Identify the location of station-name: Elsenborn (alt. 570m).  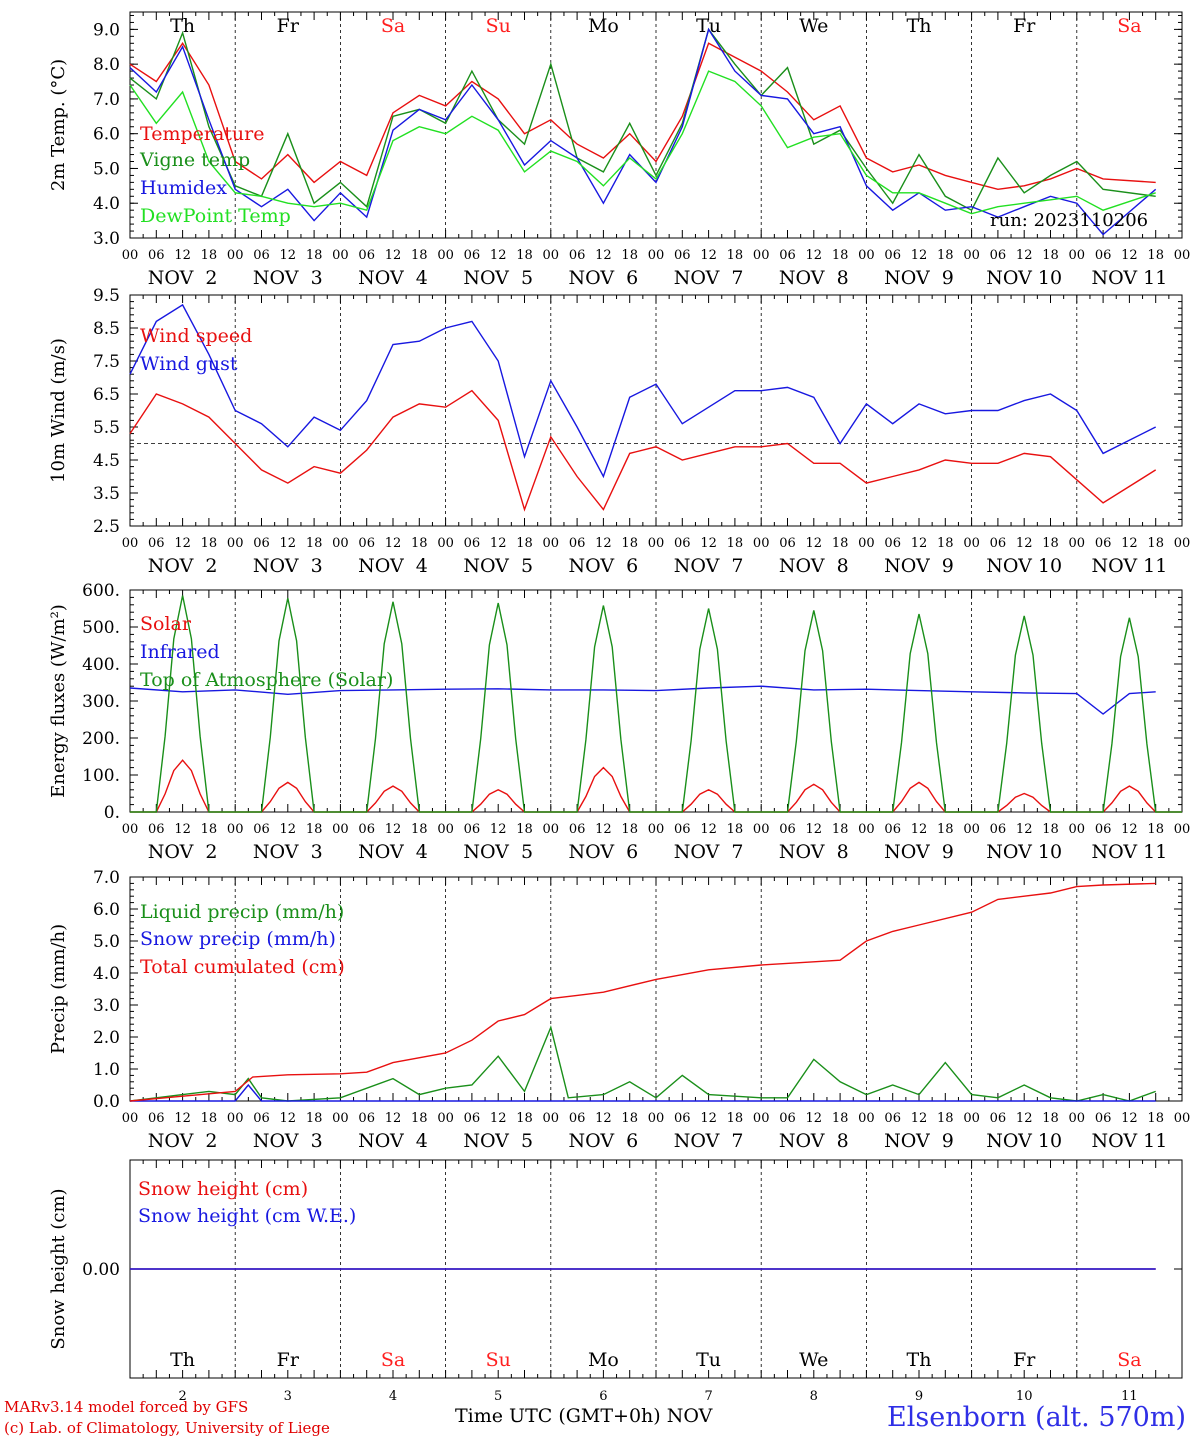
(1036, 1417).